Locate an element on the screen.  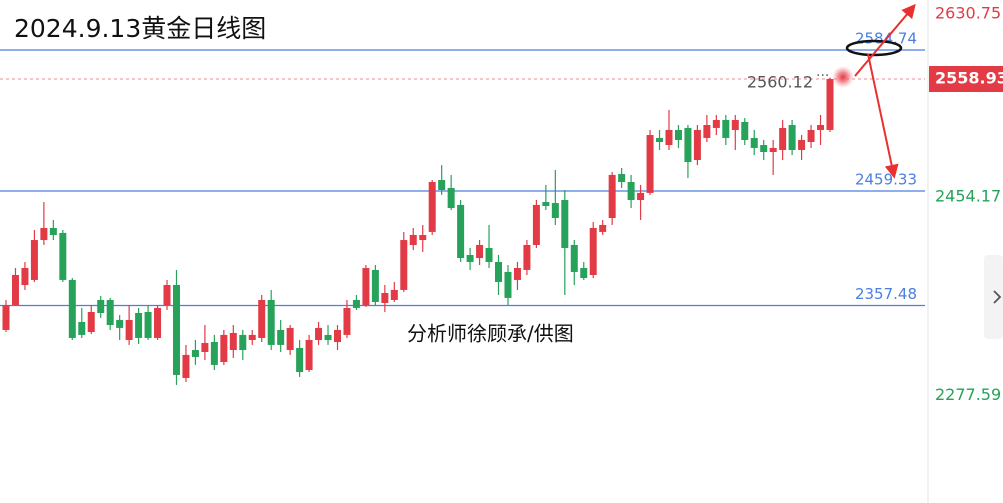
axis-layer: 2630.75 2454.17 2277.59 2558.93 is located at coordinates (966, 204).